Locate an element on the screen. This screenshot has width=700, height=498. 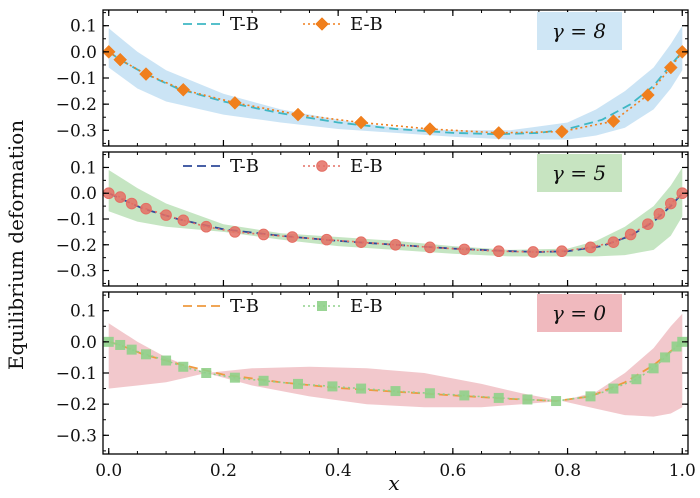
x-tick-label: 0.6 is located at coordinates (452, 471).